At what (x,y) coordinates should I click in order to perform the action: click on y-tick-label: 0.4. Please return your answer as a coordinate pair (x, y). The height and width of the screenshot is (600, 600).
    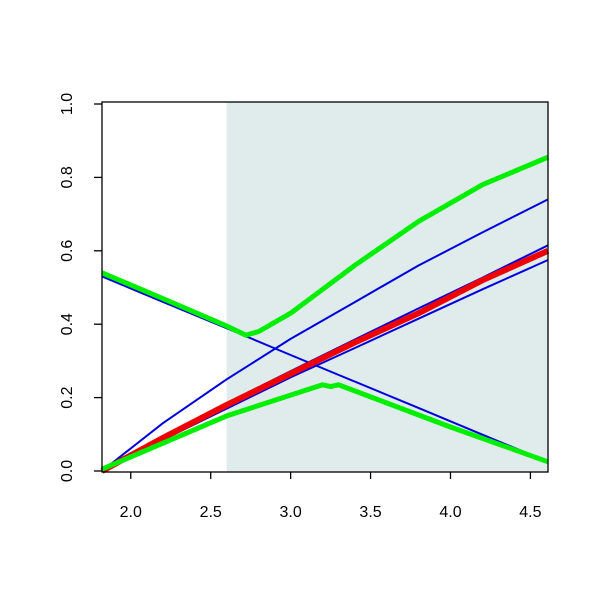
    Looking at the image, I should click on (67, 324).